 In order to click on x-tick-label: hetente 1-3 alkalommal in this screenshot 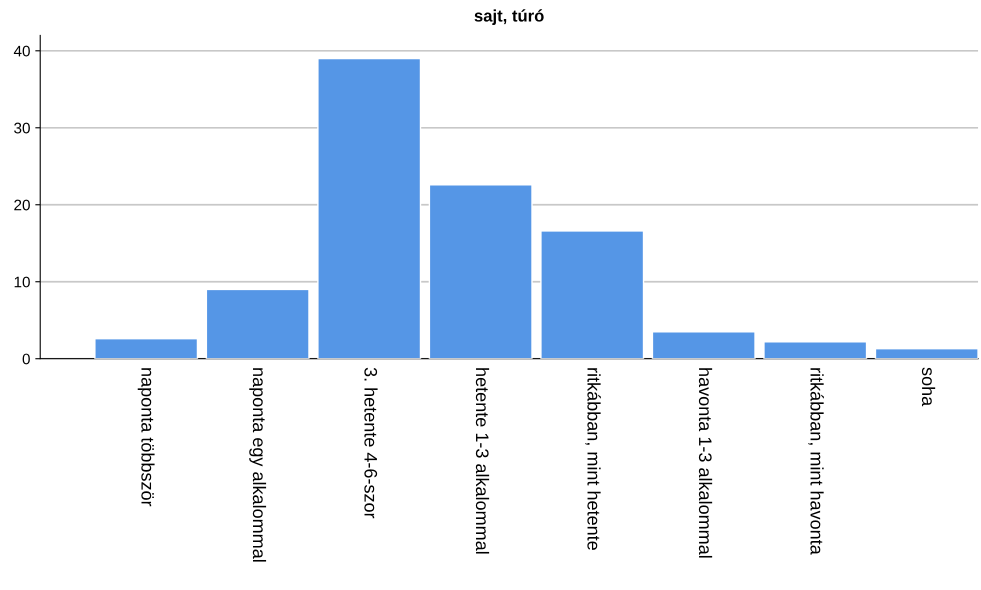, I will do `click(483, 461)`.